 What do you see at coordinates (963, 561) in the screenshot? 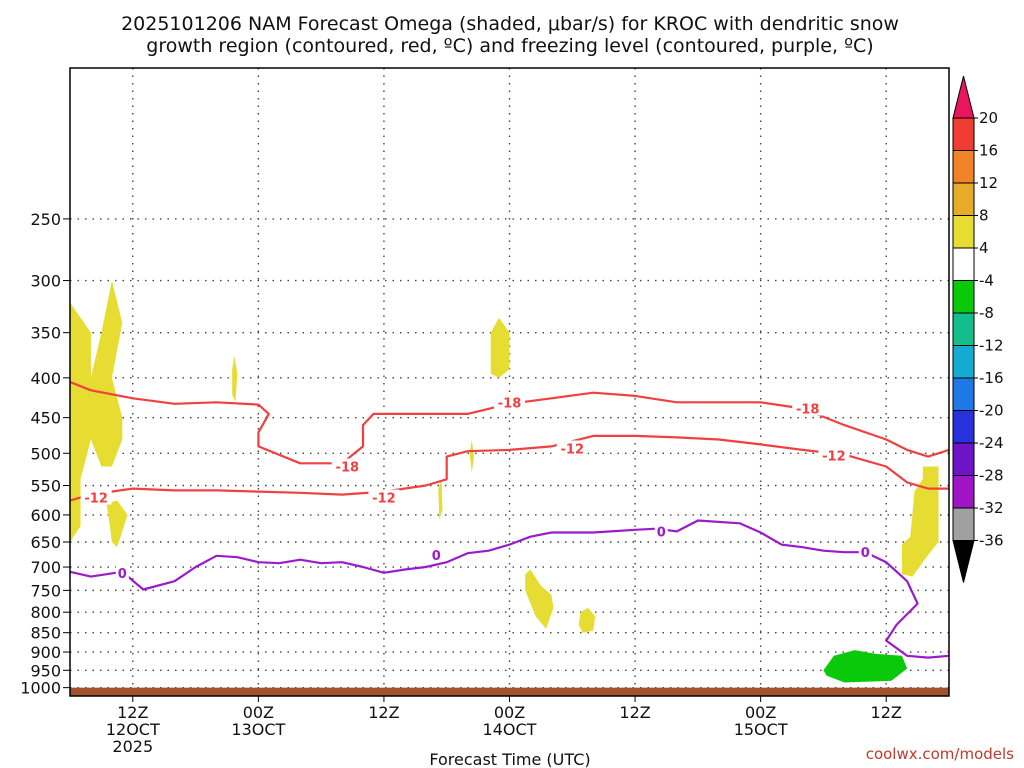
I see `colorbar-bottom-arrow` at bounding box center [963, 561].